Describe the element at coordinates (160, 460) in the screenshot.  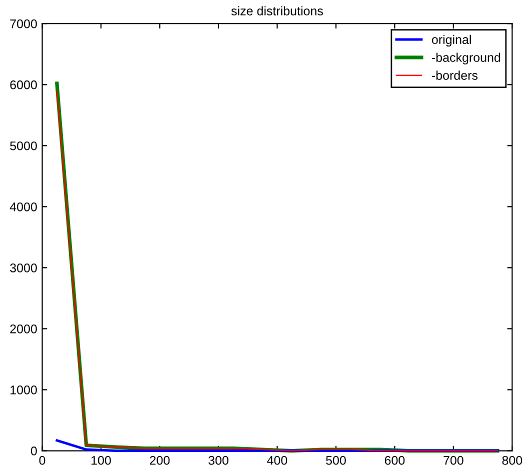
I see `x-tick-label: 200` at that location.